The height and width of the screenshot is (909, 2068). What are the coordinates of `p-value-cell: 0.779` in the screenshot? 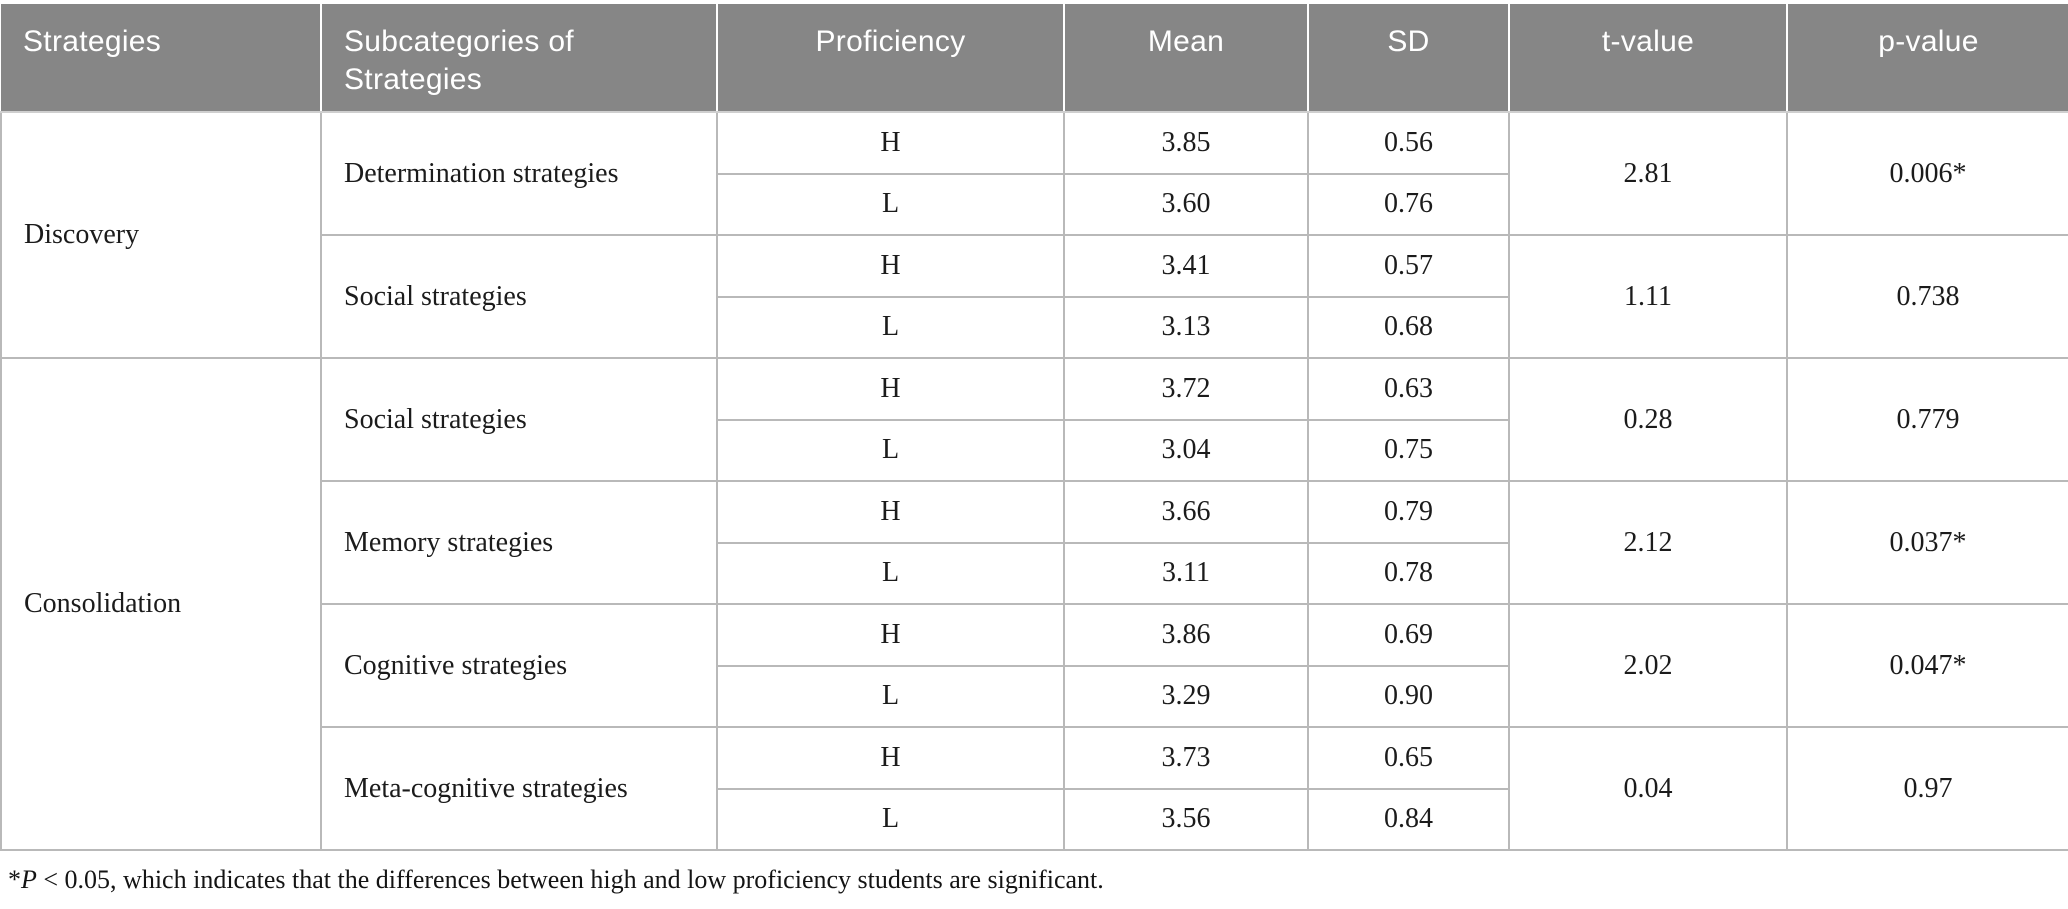 It's located at (1927, 419).